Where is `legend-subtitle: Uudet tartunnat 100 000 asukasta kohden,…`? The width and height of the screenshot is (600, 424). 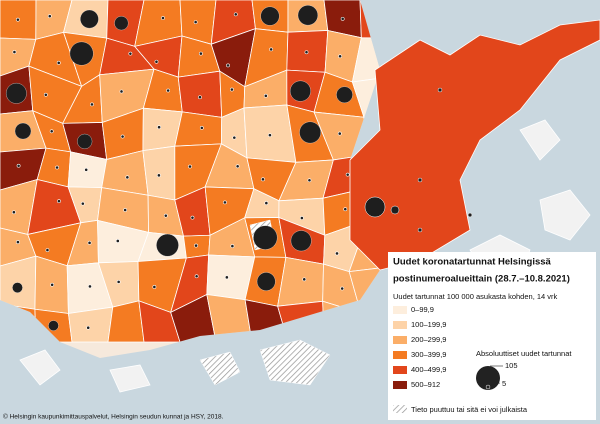 legend-subtitle: Uudet tartunnat 100 000 asukasta kohden,… is located at coordinates (475, 296).